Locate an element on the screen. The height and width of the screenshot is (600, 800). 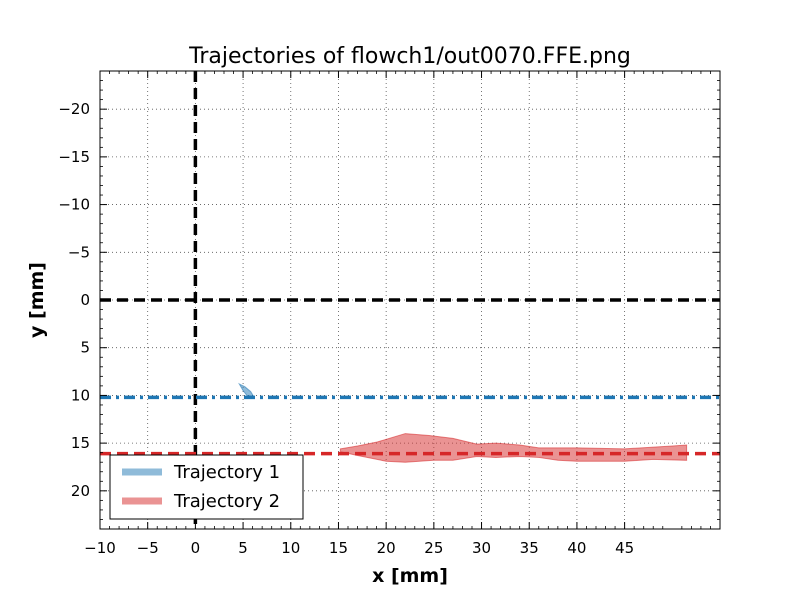
legend: Trajectory 1 Trajectory 2 is located at coordinates (206, 487).